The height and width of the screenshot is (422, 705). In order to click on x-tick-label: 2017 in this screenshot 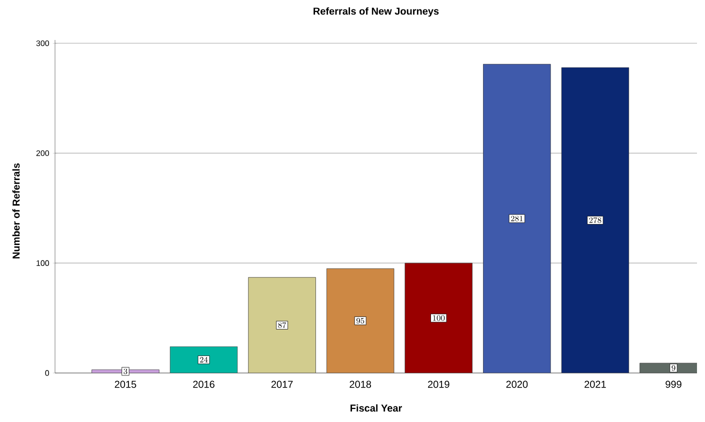, I will do `click(282, 384)`.